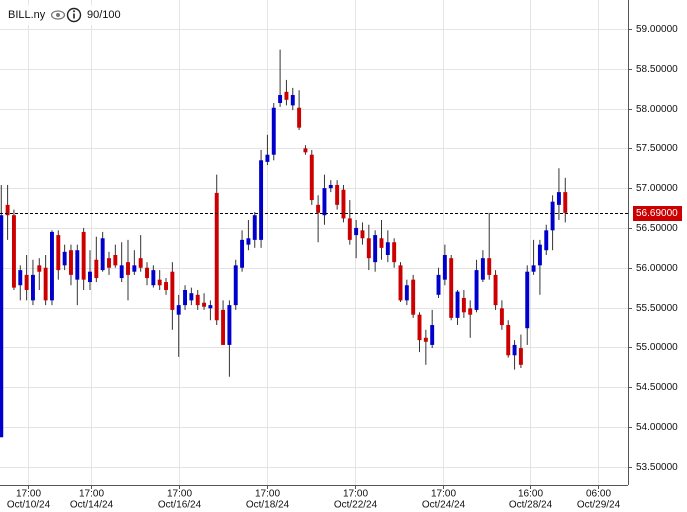  Describe the element at coordinates (657, 109) in the screenshot. I see `y-tick-label: 58.00000` at that location.